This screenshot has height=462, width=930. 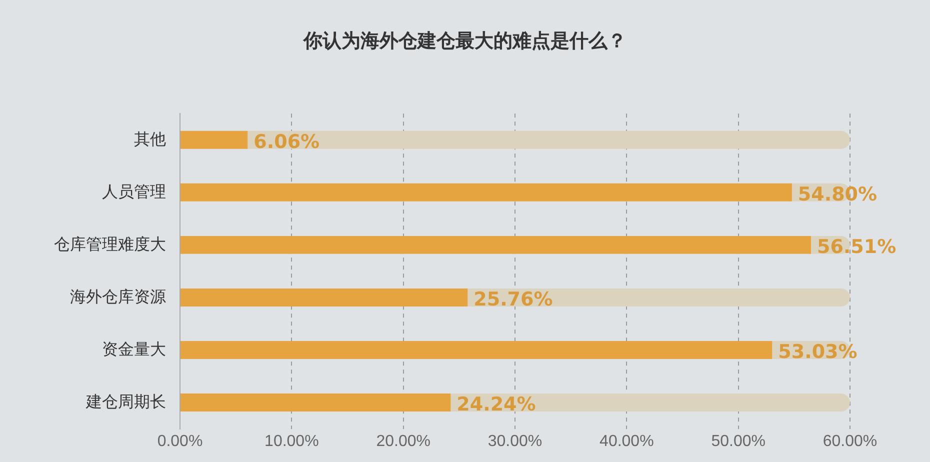 What do you see at coordinates (838, 194) in the screenshot?
I see `data-label: 54.80%` at bounding box center [838, 194].